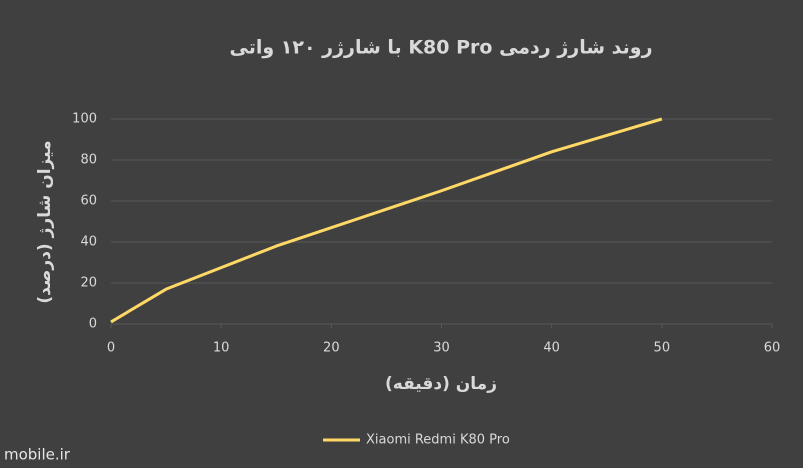 The image size is (803, 468). I want to click on x-tick-label: 0, so click(111, 348).